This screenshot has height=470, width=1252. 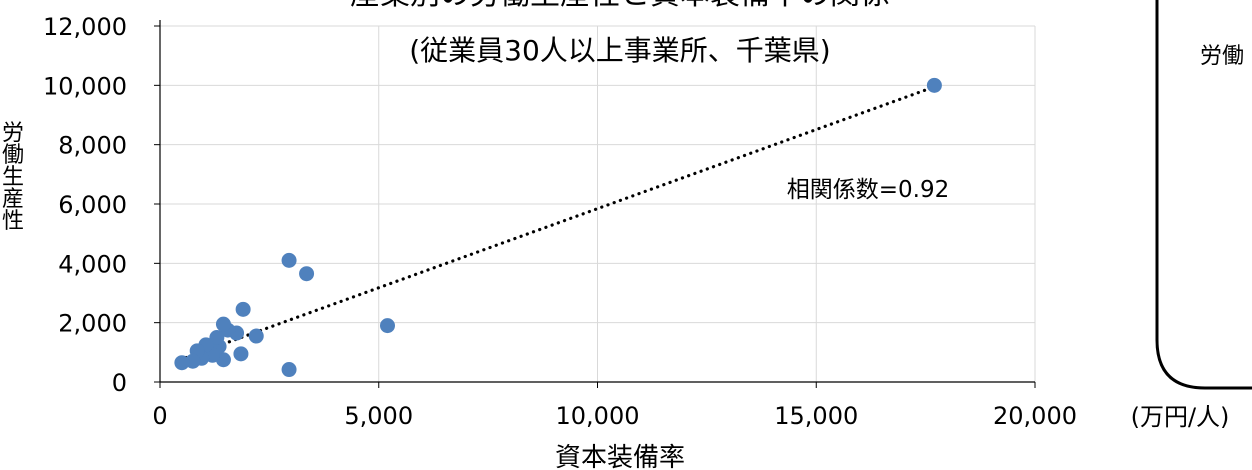 I want to click on side-panel-frame, so click(x=1203, y=195).